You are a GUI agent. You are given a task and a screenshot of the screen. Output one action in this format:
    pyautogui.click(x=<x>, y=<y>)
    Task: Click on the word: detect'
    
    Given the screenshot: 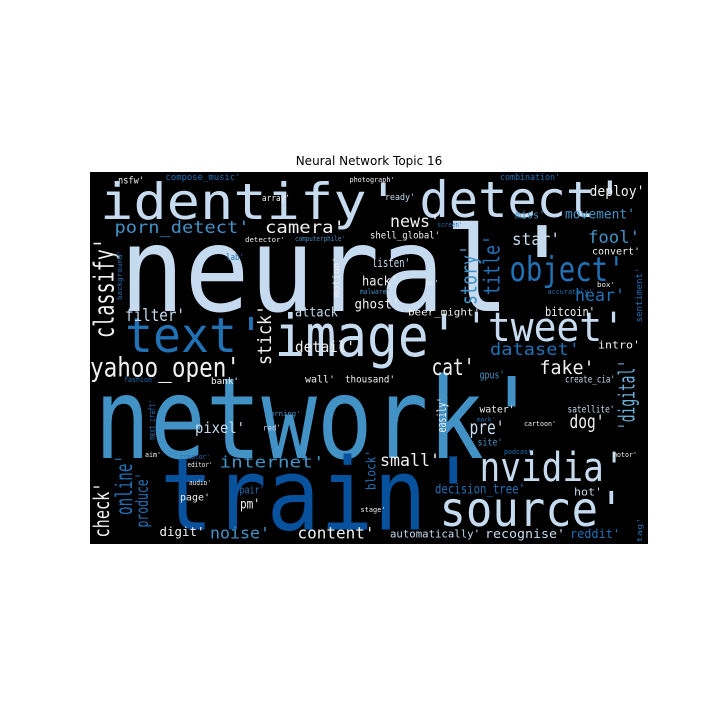 What is the action you would take?
    pyautogui.click(x=522, y=200)
    